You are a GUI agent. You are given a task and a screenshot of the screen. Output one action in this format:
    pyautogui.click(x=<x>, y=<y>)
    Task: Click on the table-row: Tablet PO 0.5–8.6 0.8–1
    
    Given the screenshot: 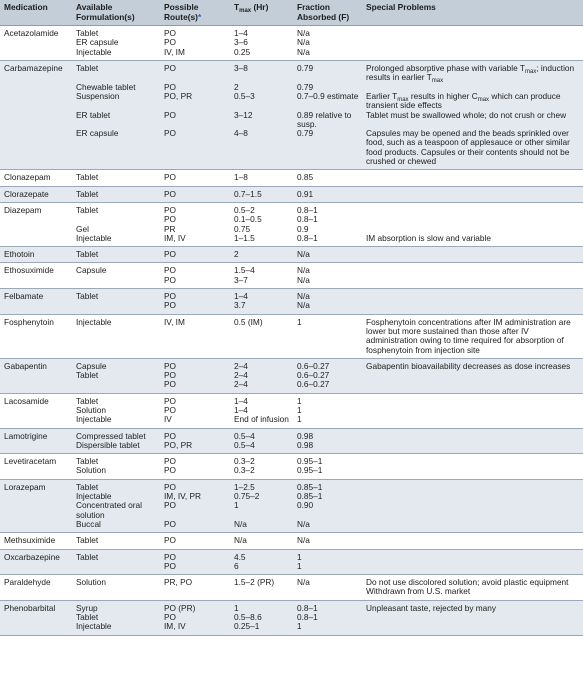 What is the action you would take?
    pyautogui.click(x=291, y=617)
    